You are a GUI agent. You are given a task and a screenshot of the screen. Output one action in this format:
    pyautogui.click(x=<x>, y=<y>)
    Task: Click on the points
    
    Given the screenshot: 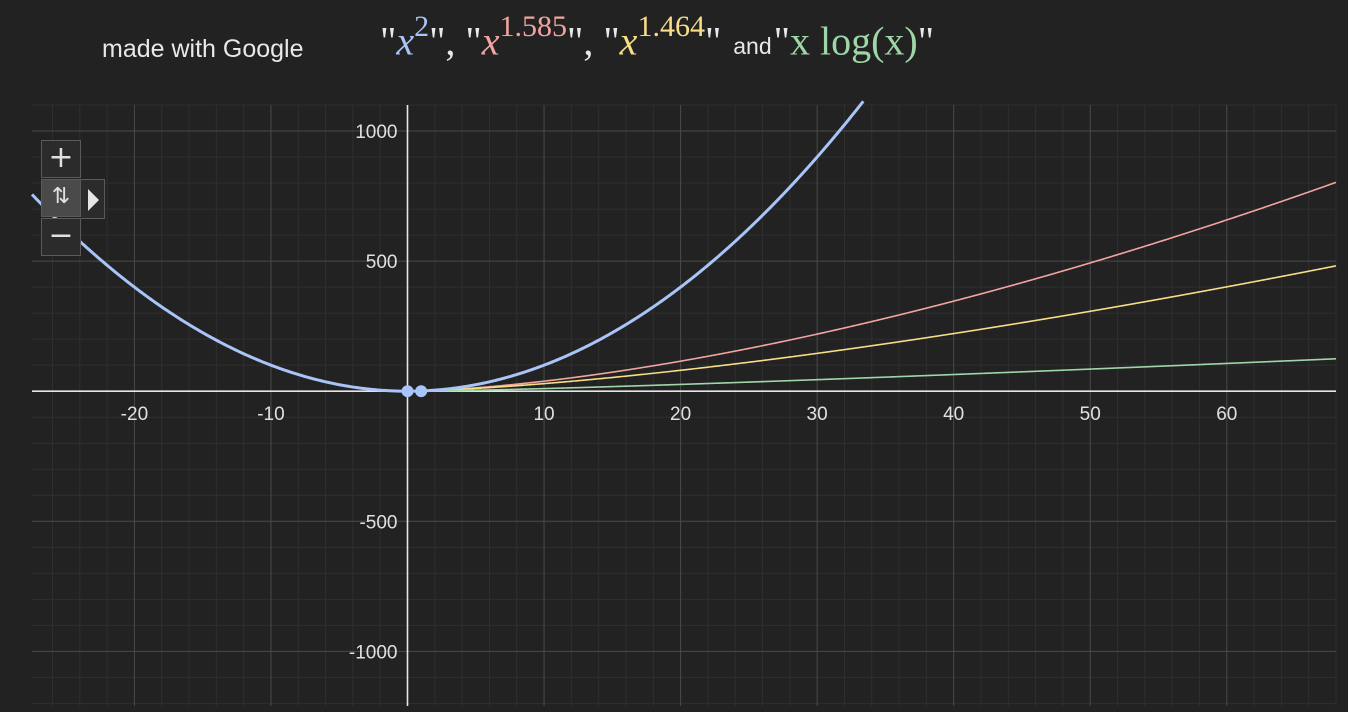 What is the action you would take?
    pyautogui.click(x=414, y=391)
    